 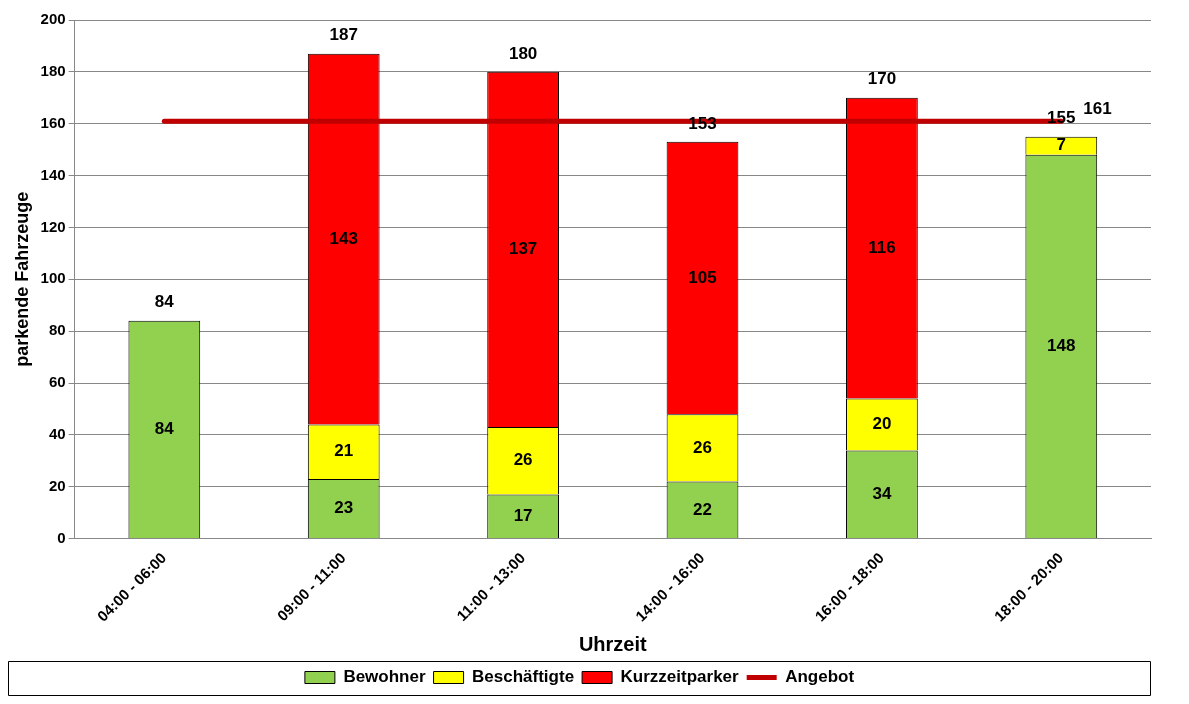 I want to click on data-label: 84, so click(x=164, y=429).